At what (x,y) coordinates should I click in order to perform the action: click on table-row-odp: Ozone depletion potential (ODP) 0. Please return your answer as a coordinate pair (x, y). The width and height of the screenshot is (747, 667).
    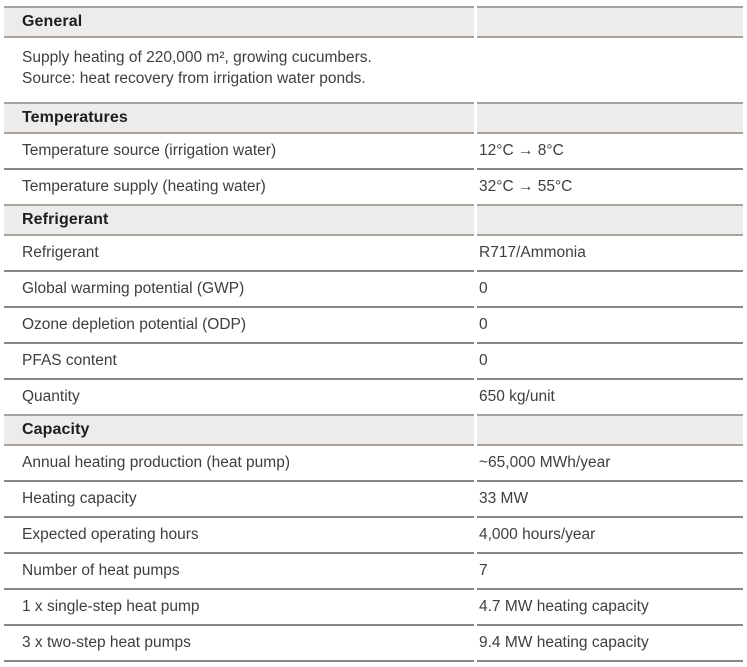
    Looking at the image, I should click on (373, 326).